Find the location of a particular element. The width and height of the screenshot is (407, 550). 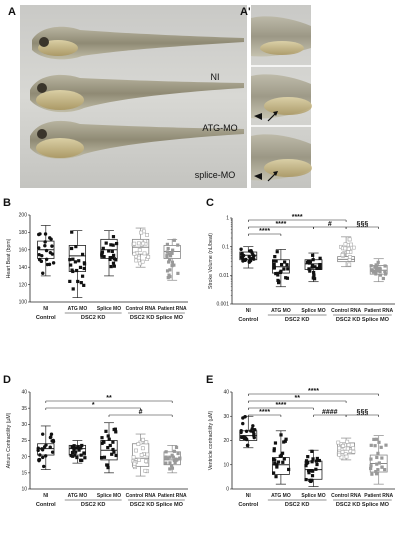

significance-label: ** is located at coordinates (297, 398).